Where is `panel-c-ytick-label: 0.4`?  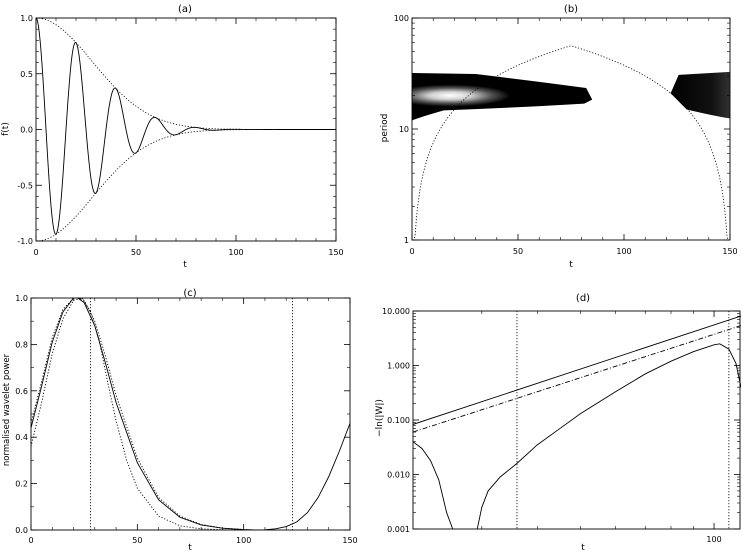
panel-c-ytick-label: 0.4 is located at coordinates (21, 437).